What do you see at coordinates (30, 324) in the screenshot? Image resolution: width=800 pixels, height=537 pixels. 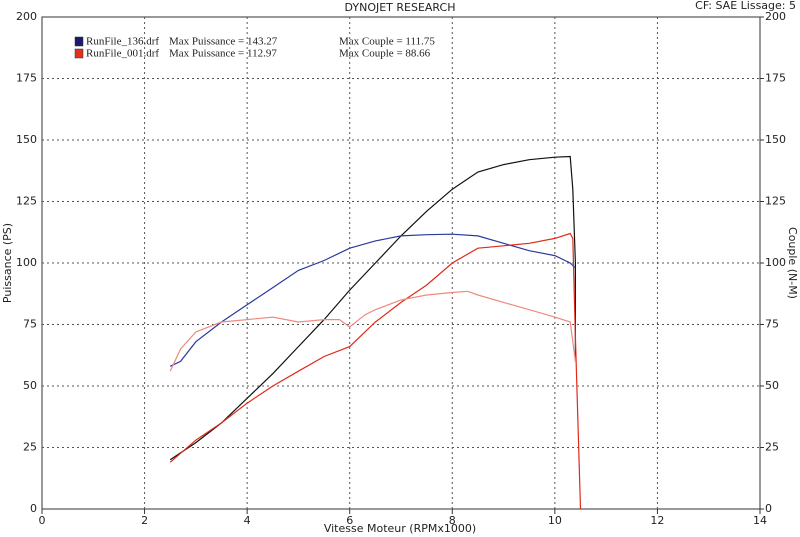 I see `y-tick-label: 75` at bounding box center [30, 324].